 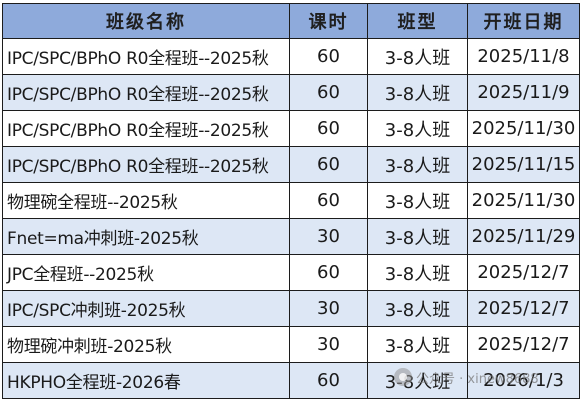 I want to click on wechat-official-account-icon, so click(x=403, y=377).